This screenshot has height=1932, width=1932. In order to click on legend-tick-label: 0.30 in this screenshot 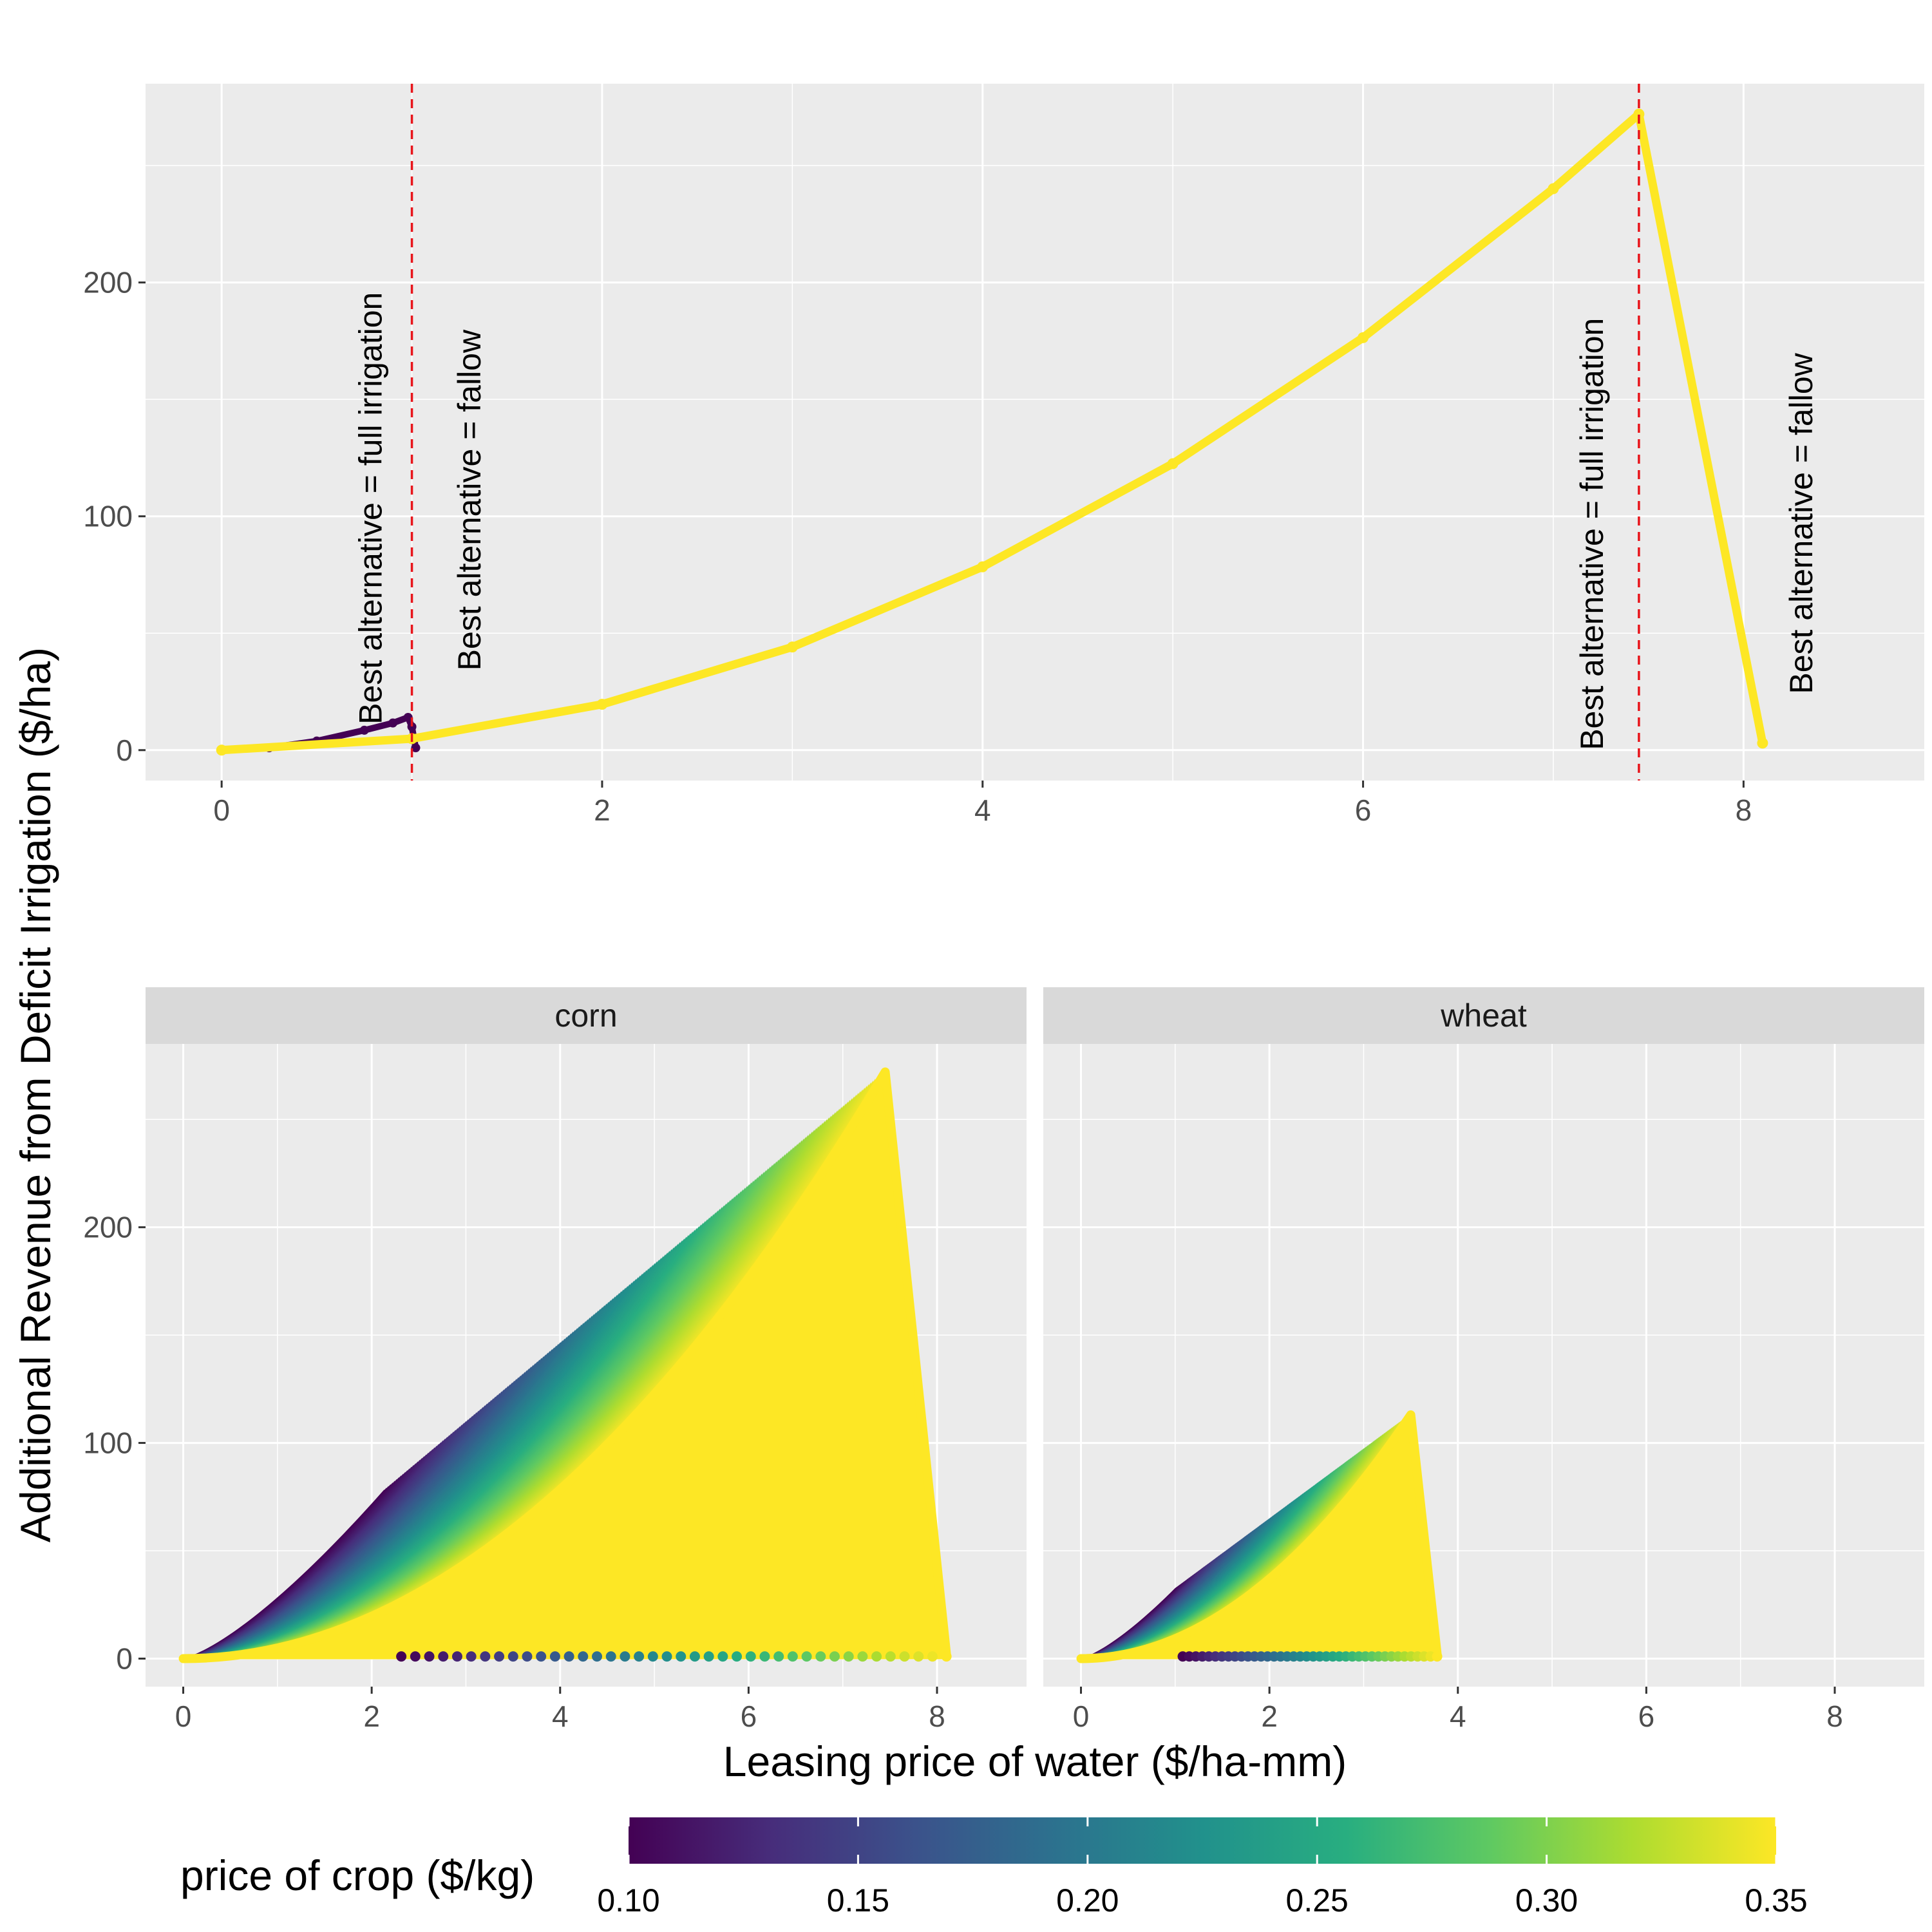, I will do `click(1546, 1900)`.